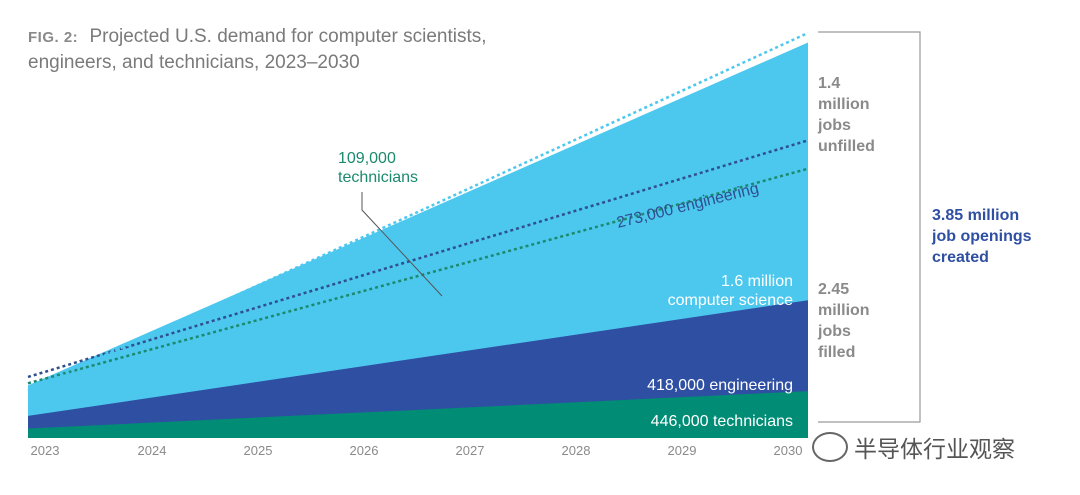  Describe the element at coordinates (367, 158) in the screenshot. I see `label-tech-unfilled: 109,000` at that location.